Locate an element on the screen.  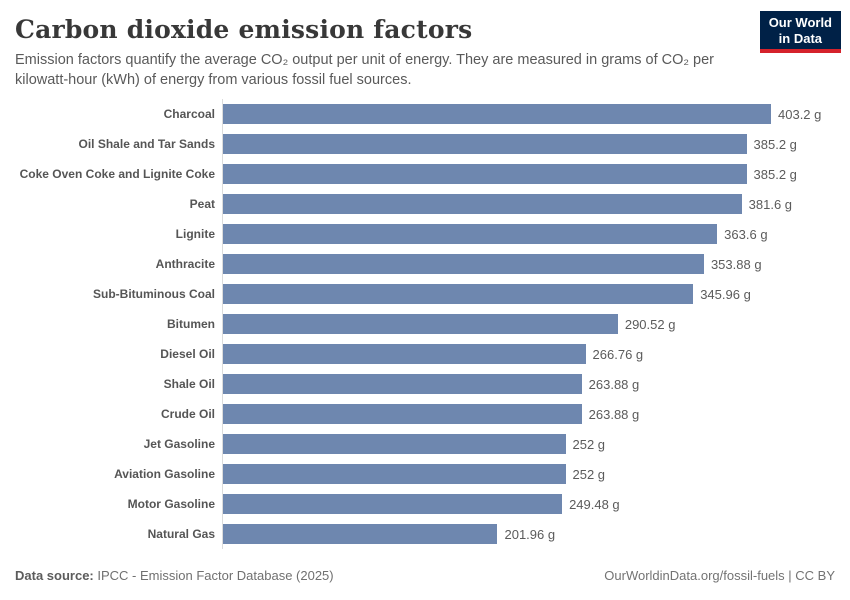
value-label: 345.96 g is located at coordinates (725, 294).